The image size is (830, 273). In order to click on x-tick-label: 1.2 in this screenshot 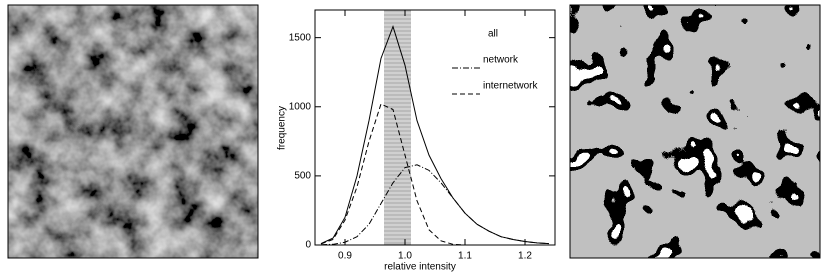, I will do `click(525, 256)`.